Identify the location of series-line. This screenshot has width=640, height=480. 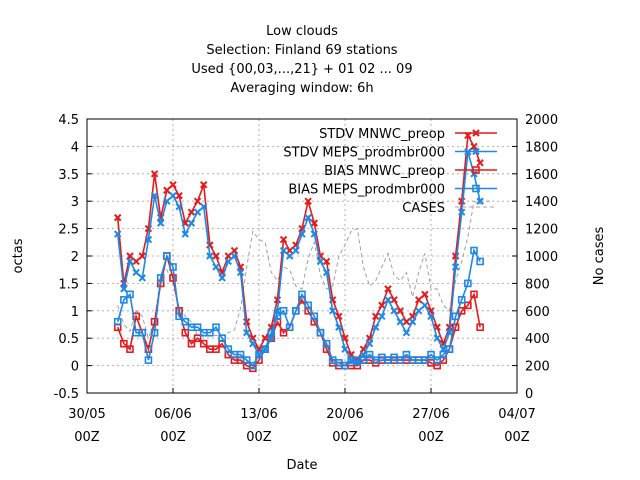
(298, 307).